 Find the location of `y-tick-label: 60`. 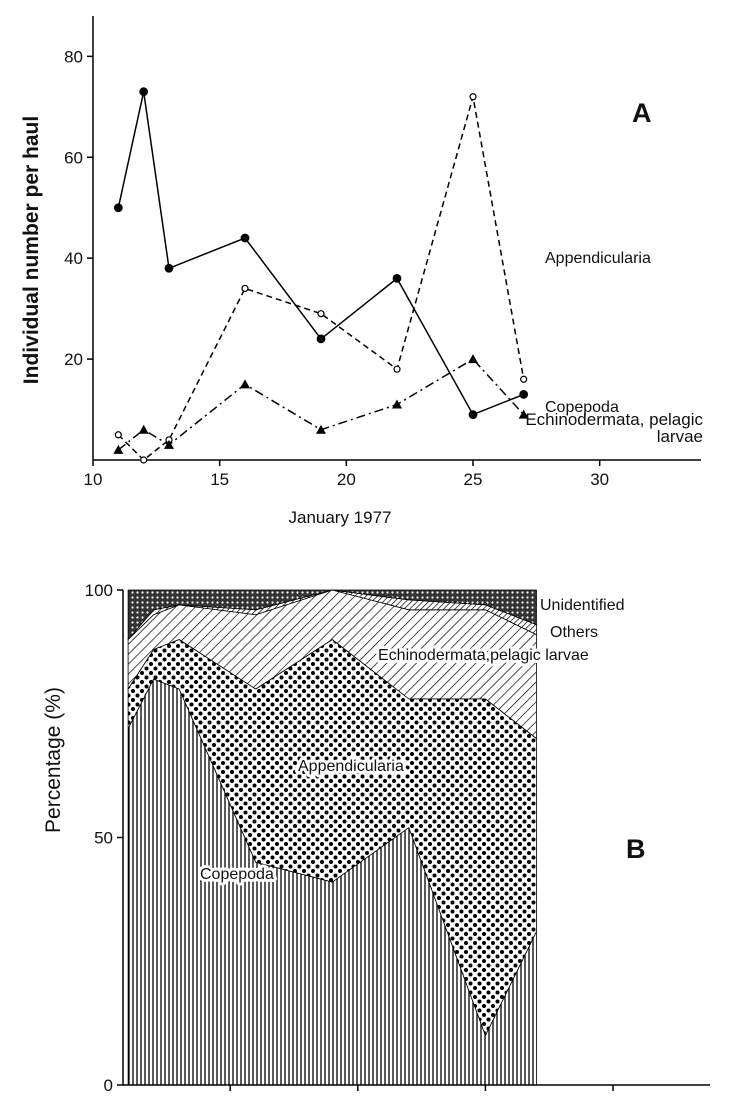

y-tick-label: 60 is located at coordinates (73, 157).